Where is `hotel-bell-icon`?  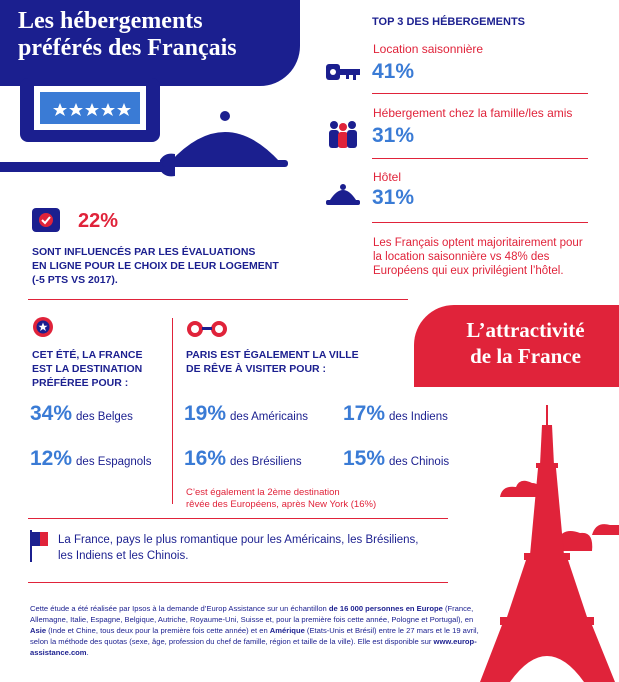
hotel-bell-icon is located at coordinates (343, 194).